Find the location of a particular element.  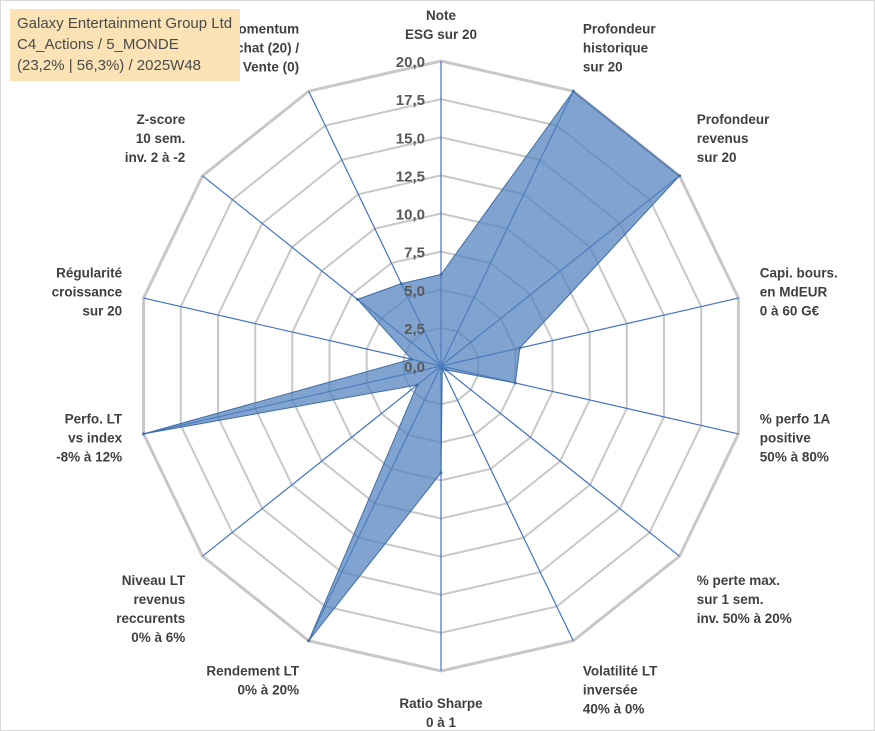

tick-label-1: 2,5 is located at coordinates (414, 329).